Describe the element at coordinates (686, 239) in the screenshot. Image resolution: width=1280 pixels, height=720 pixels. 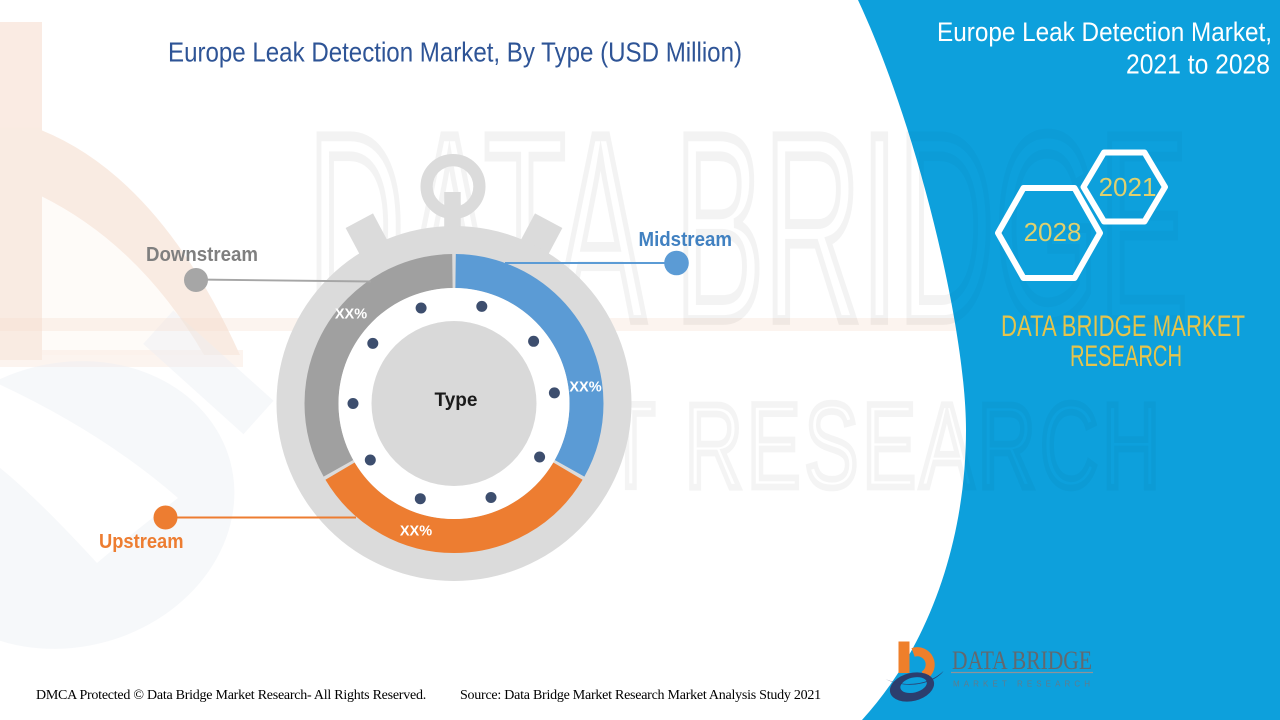
I see `svg-text: Midstream` at that location.